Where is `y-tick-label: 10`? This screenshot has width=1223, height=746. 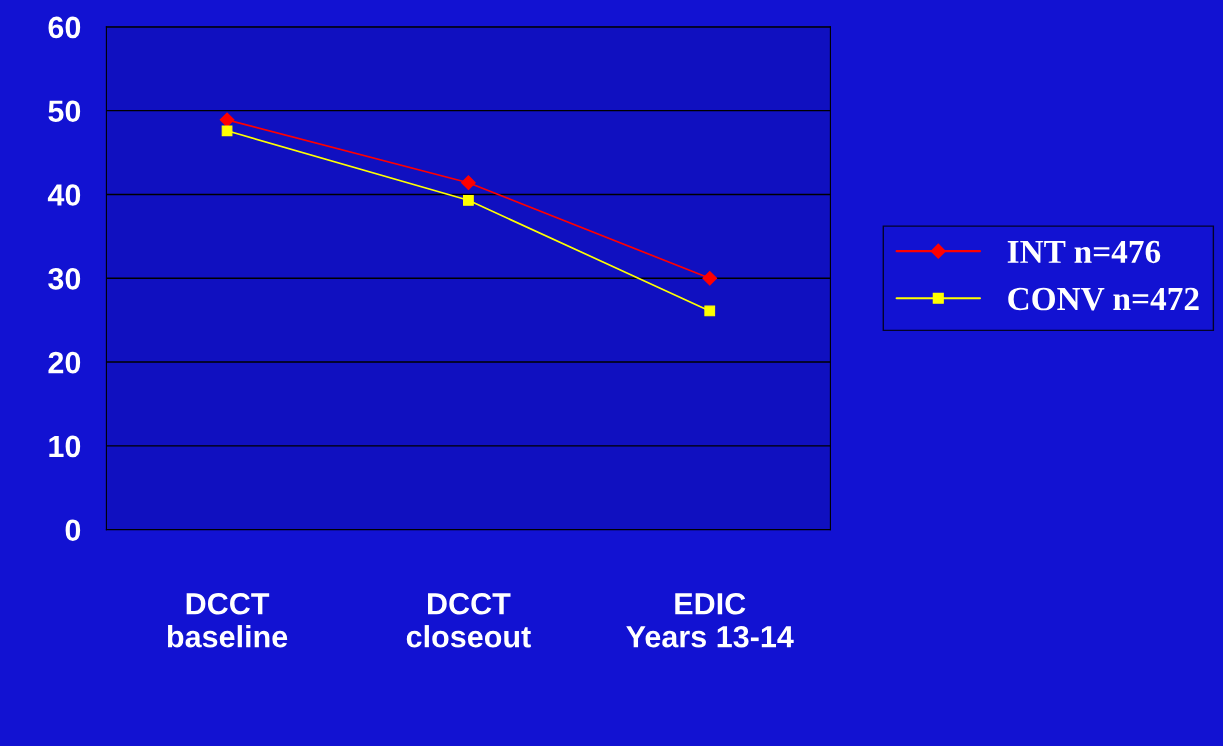 y-tick-label: 10 is located at coordinates (65, 446).